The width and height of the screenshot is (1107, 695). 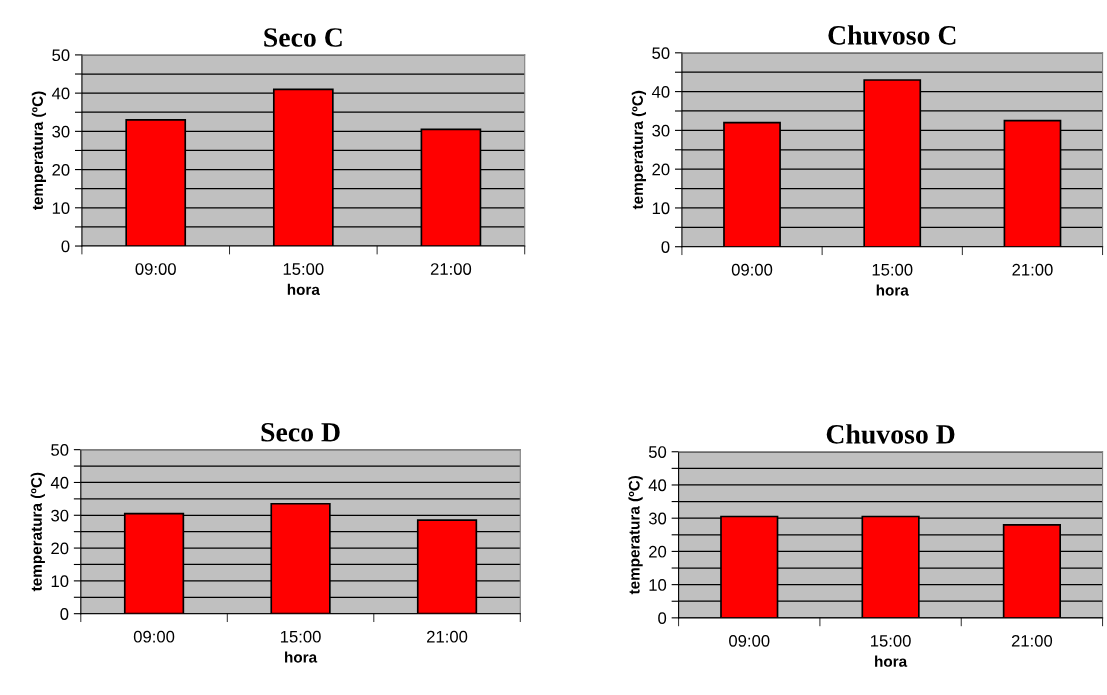 I want to click on chart-title: Chuvoso C, so click(x=892, y=35).